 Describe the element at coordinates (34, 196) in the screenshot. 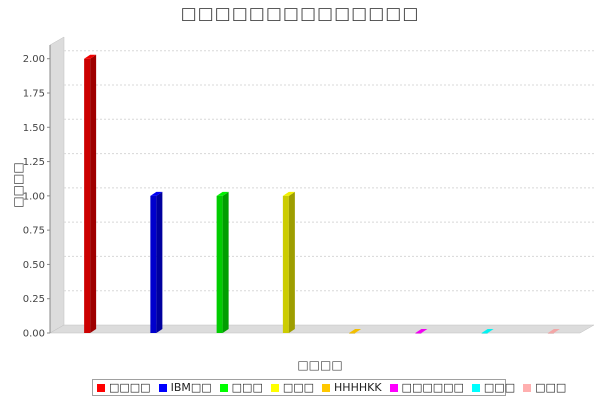

I see `y-tick-label: 1.00` at that location.